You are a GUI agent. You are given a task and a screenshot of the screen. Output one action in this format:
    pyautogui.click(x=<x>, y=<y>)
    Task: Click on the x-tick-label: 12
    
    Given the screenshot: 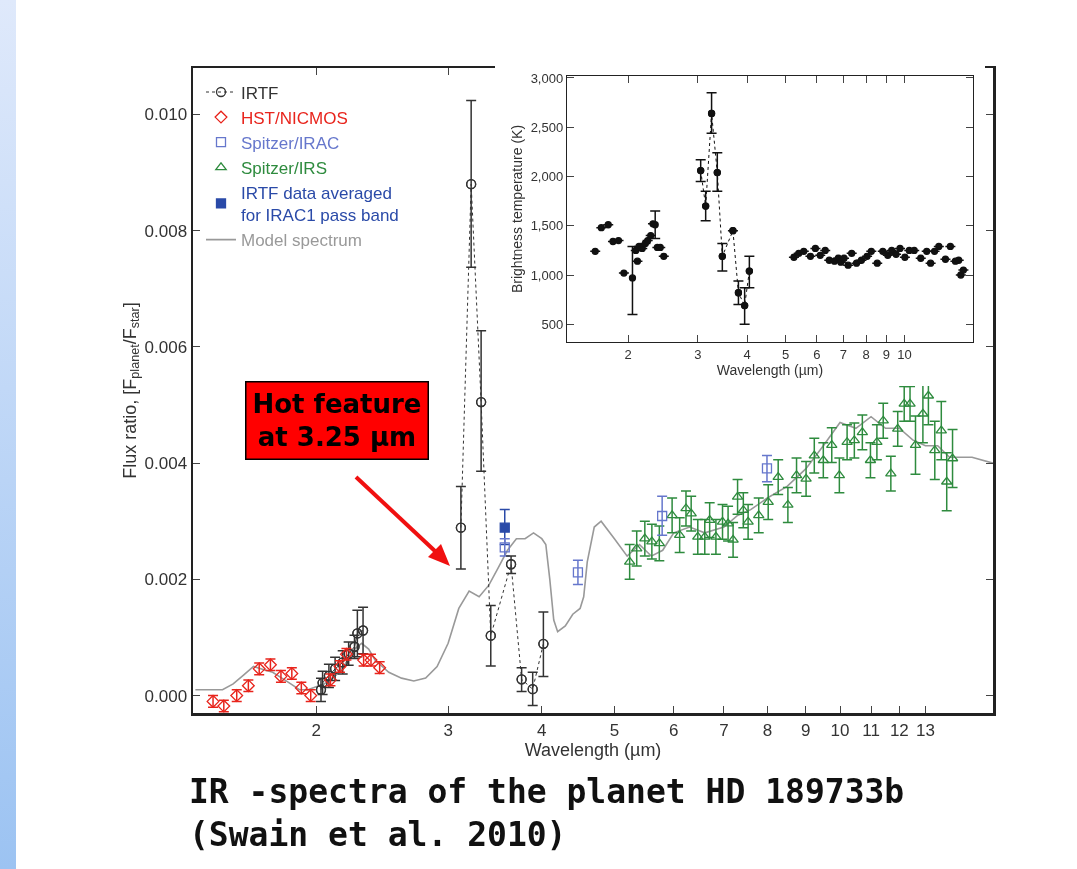 What is the action you would take?
    pyautogui.click(x=899, y=730)
    